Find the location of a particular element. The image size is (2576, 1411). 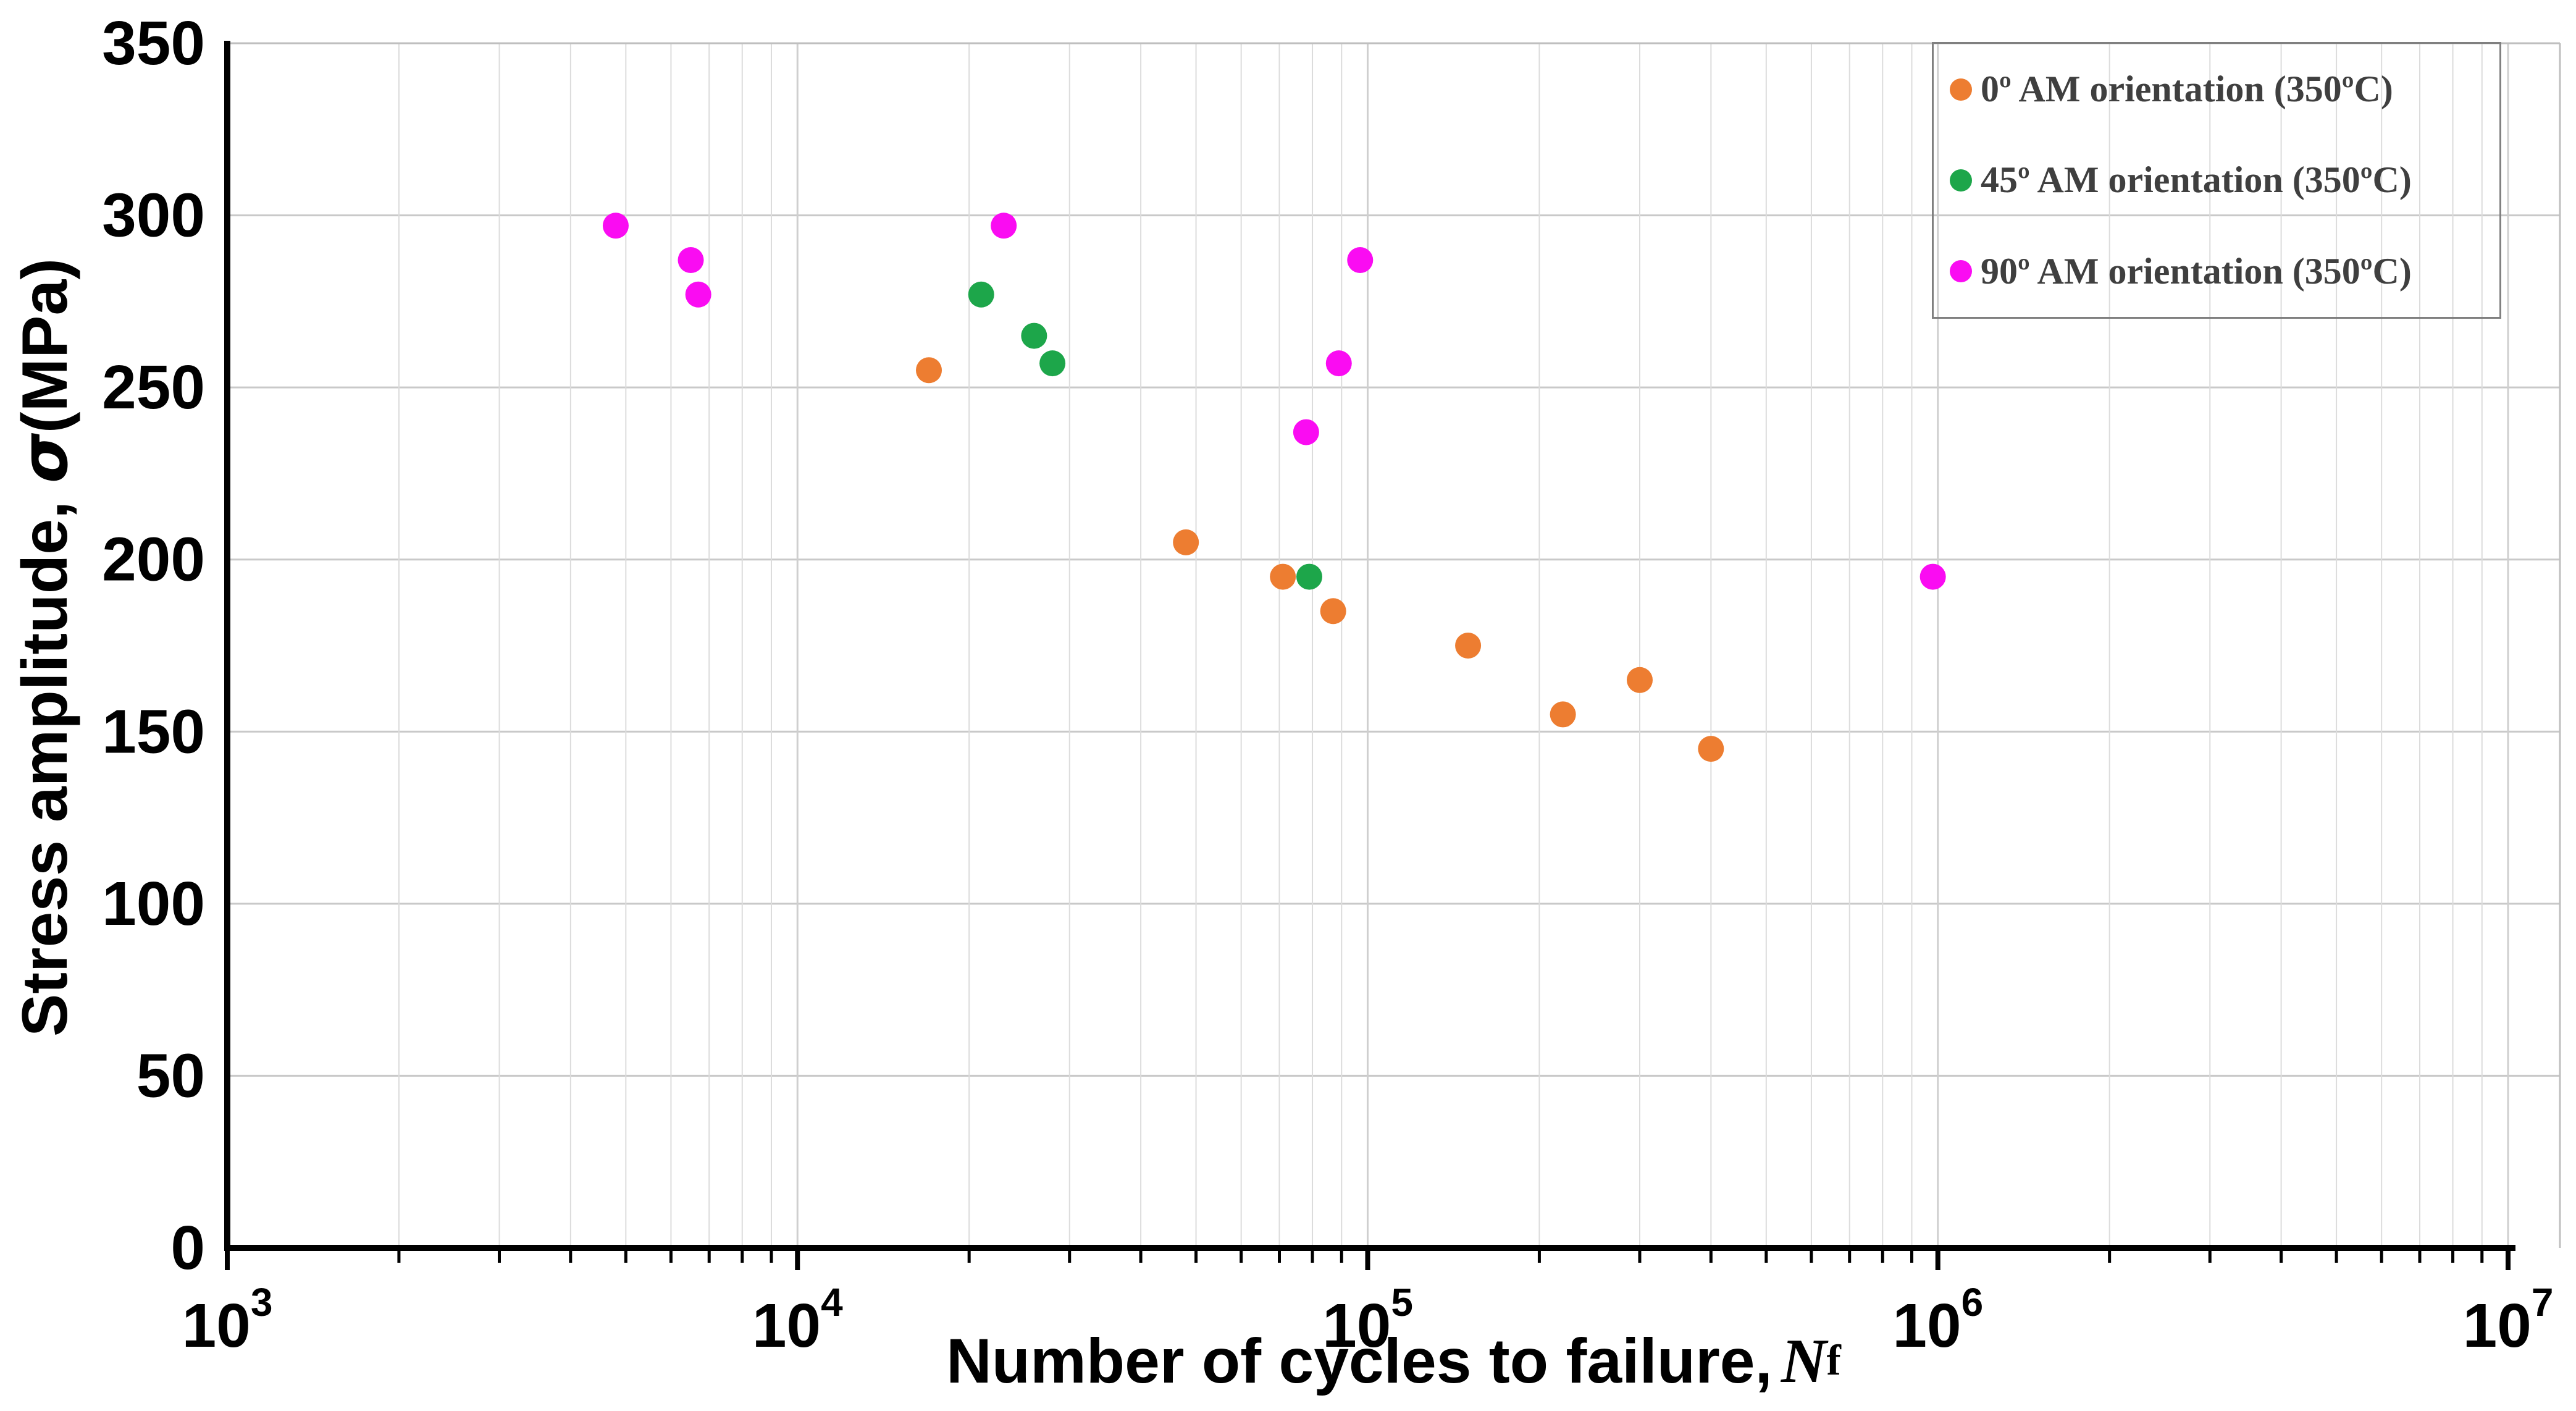

y-tick-label-100: 100 is located at coordinates (153, 903).